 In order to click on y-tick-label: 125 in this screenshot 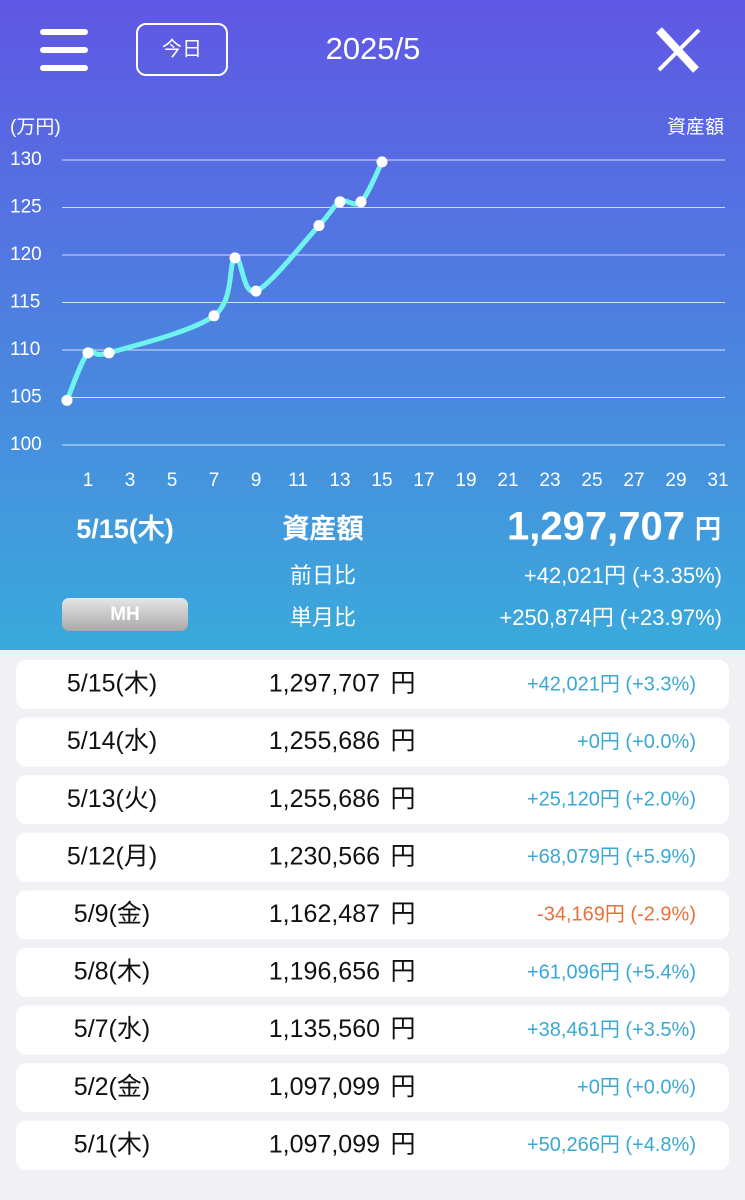, I will do `click(26, 207)`.